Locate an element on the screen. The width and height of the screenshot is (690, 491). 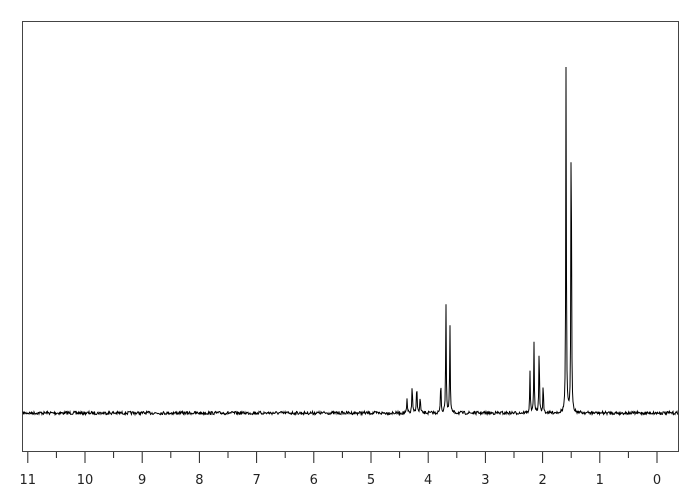
x-tick-label: 0 is located at coordinates (657, 480).